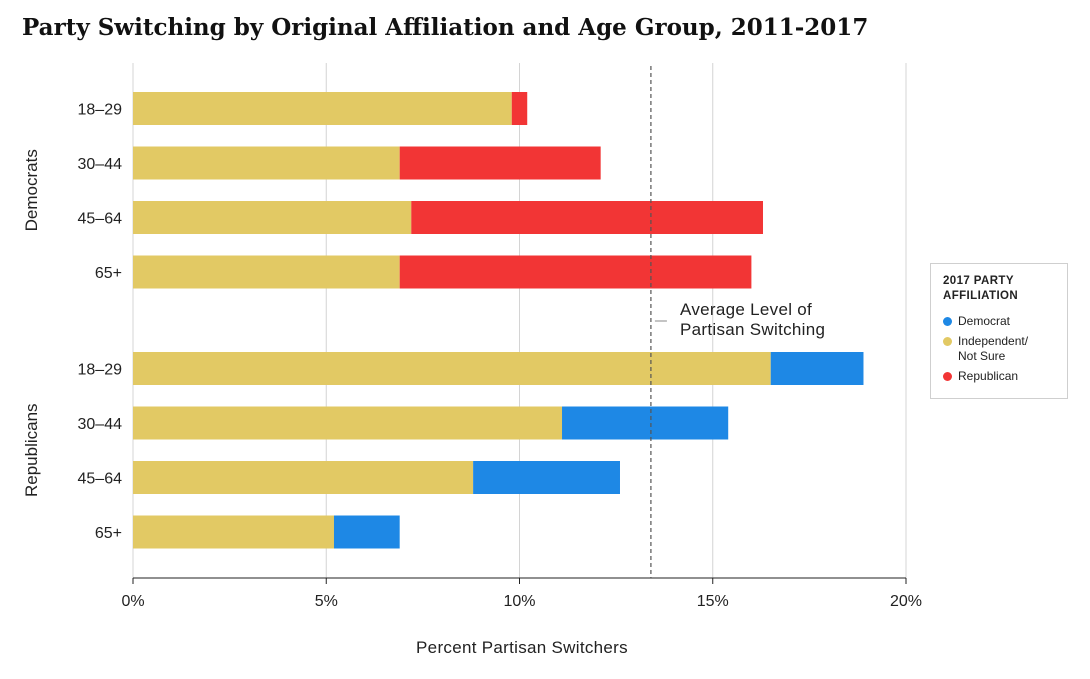 The width and height of the screenshot is (1090, 679). Describe the element at coordinates (100, 219) in the screenshot. I see `category-label-democrats-45-64: 45–64` at that location.